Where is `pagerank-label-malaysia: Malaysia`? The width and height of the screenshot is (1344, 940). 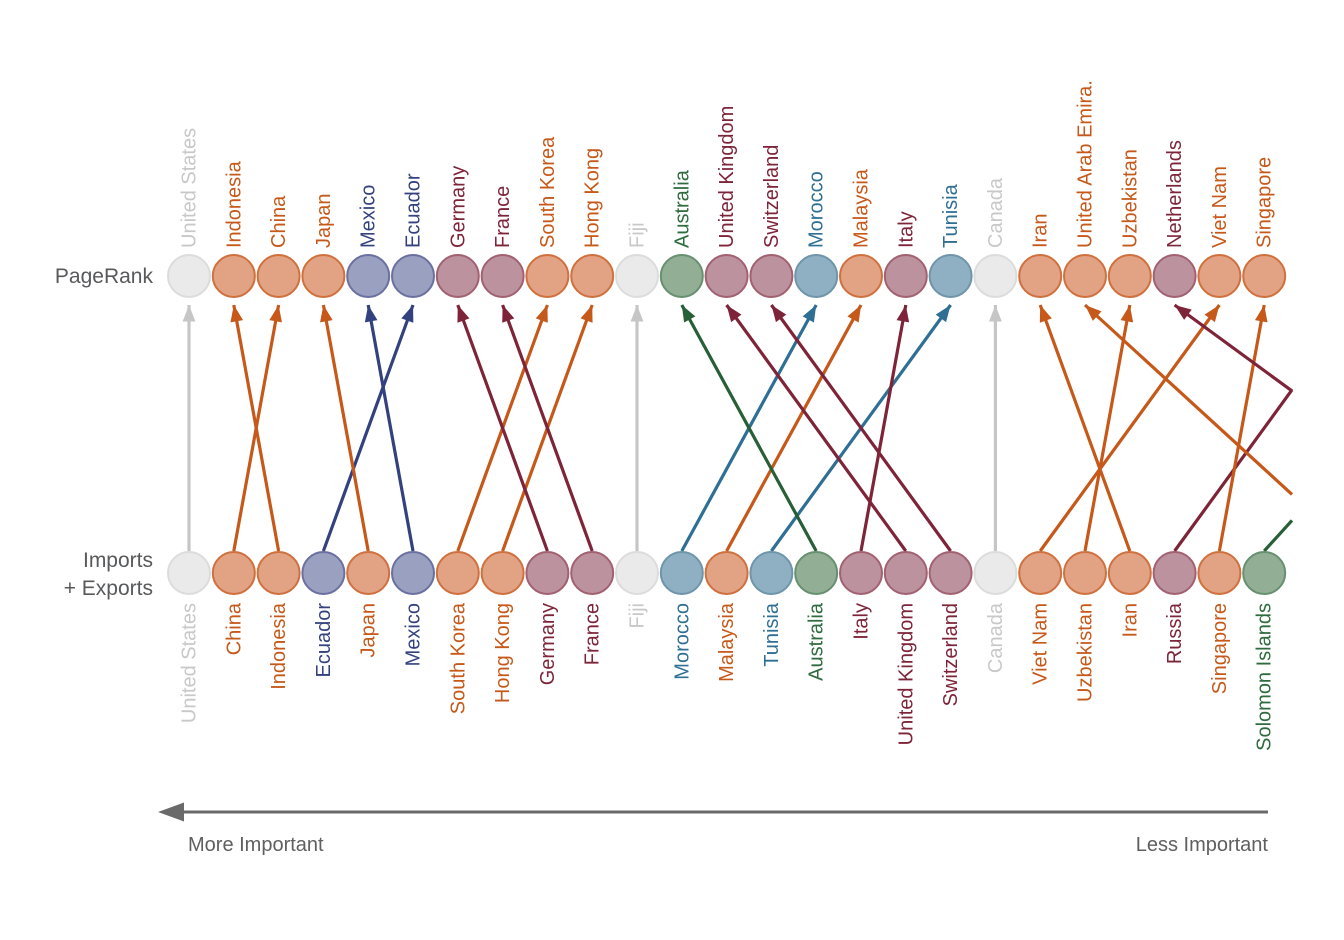
pagerank-label-malaysia: Malaysia is located at coordinates (862, 208).